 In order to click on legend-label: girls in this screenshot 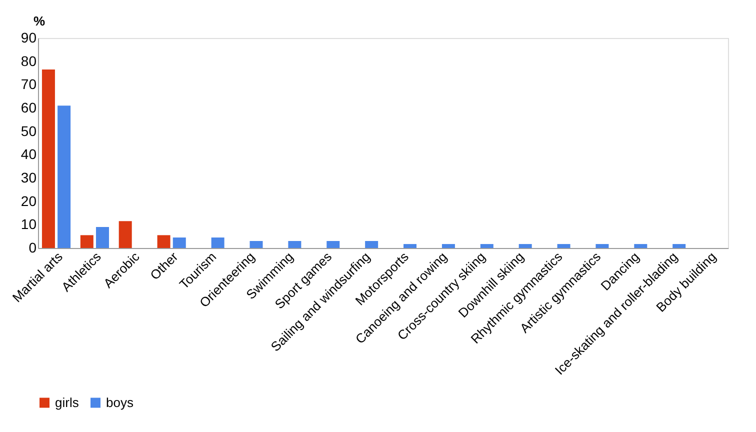, I will do `click(67, 402)`.